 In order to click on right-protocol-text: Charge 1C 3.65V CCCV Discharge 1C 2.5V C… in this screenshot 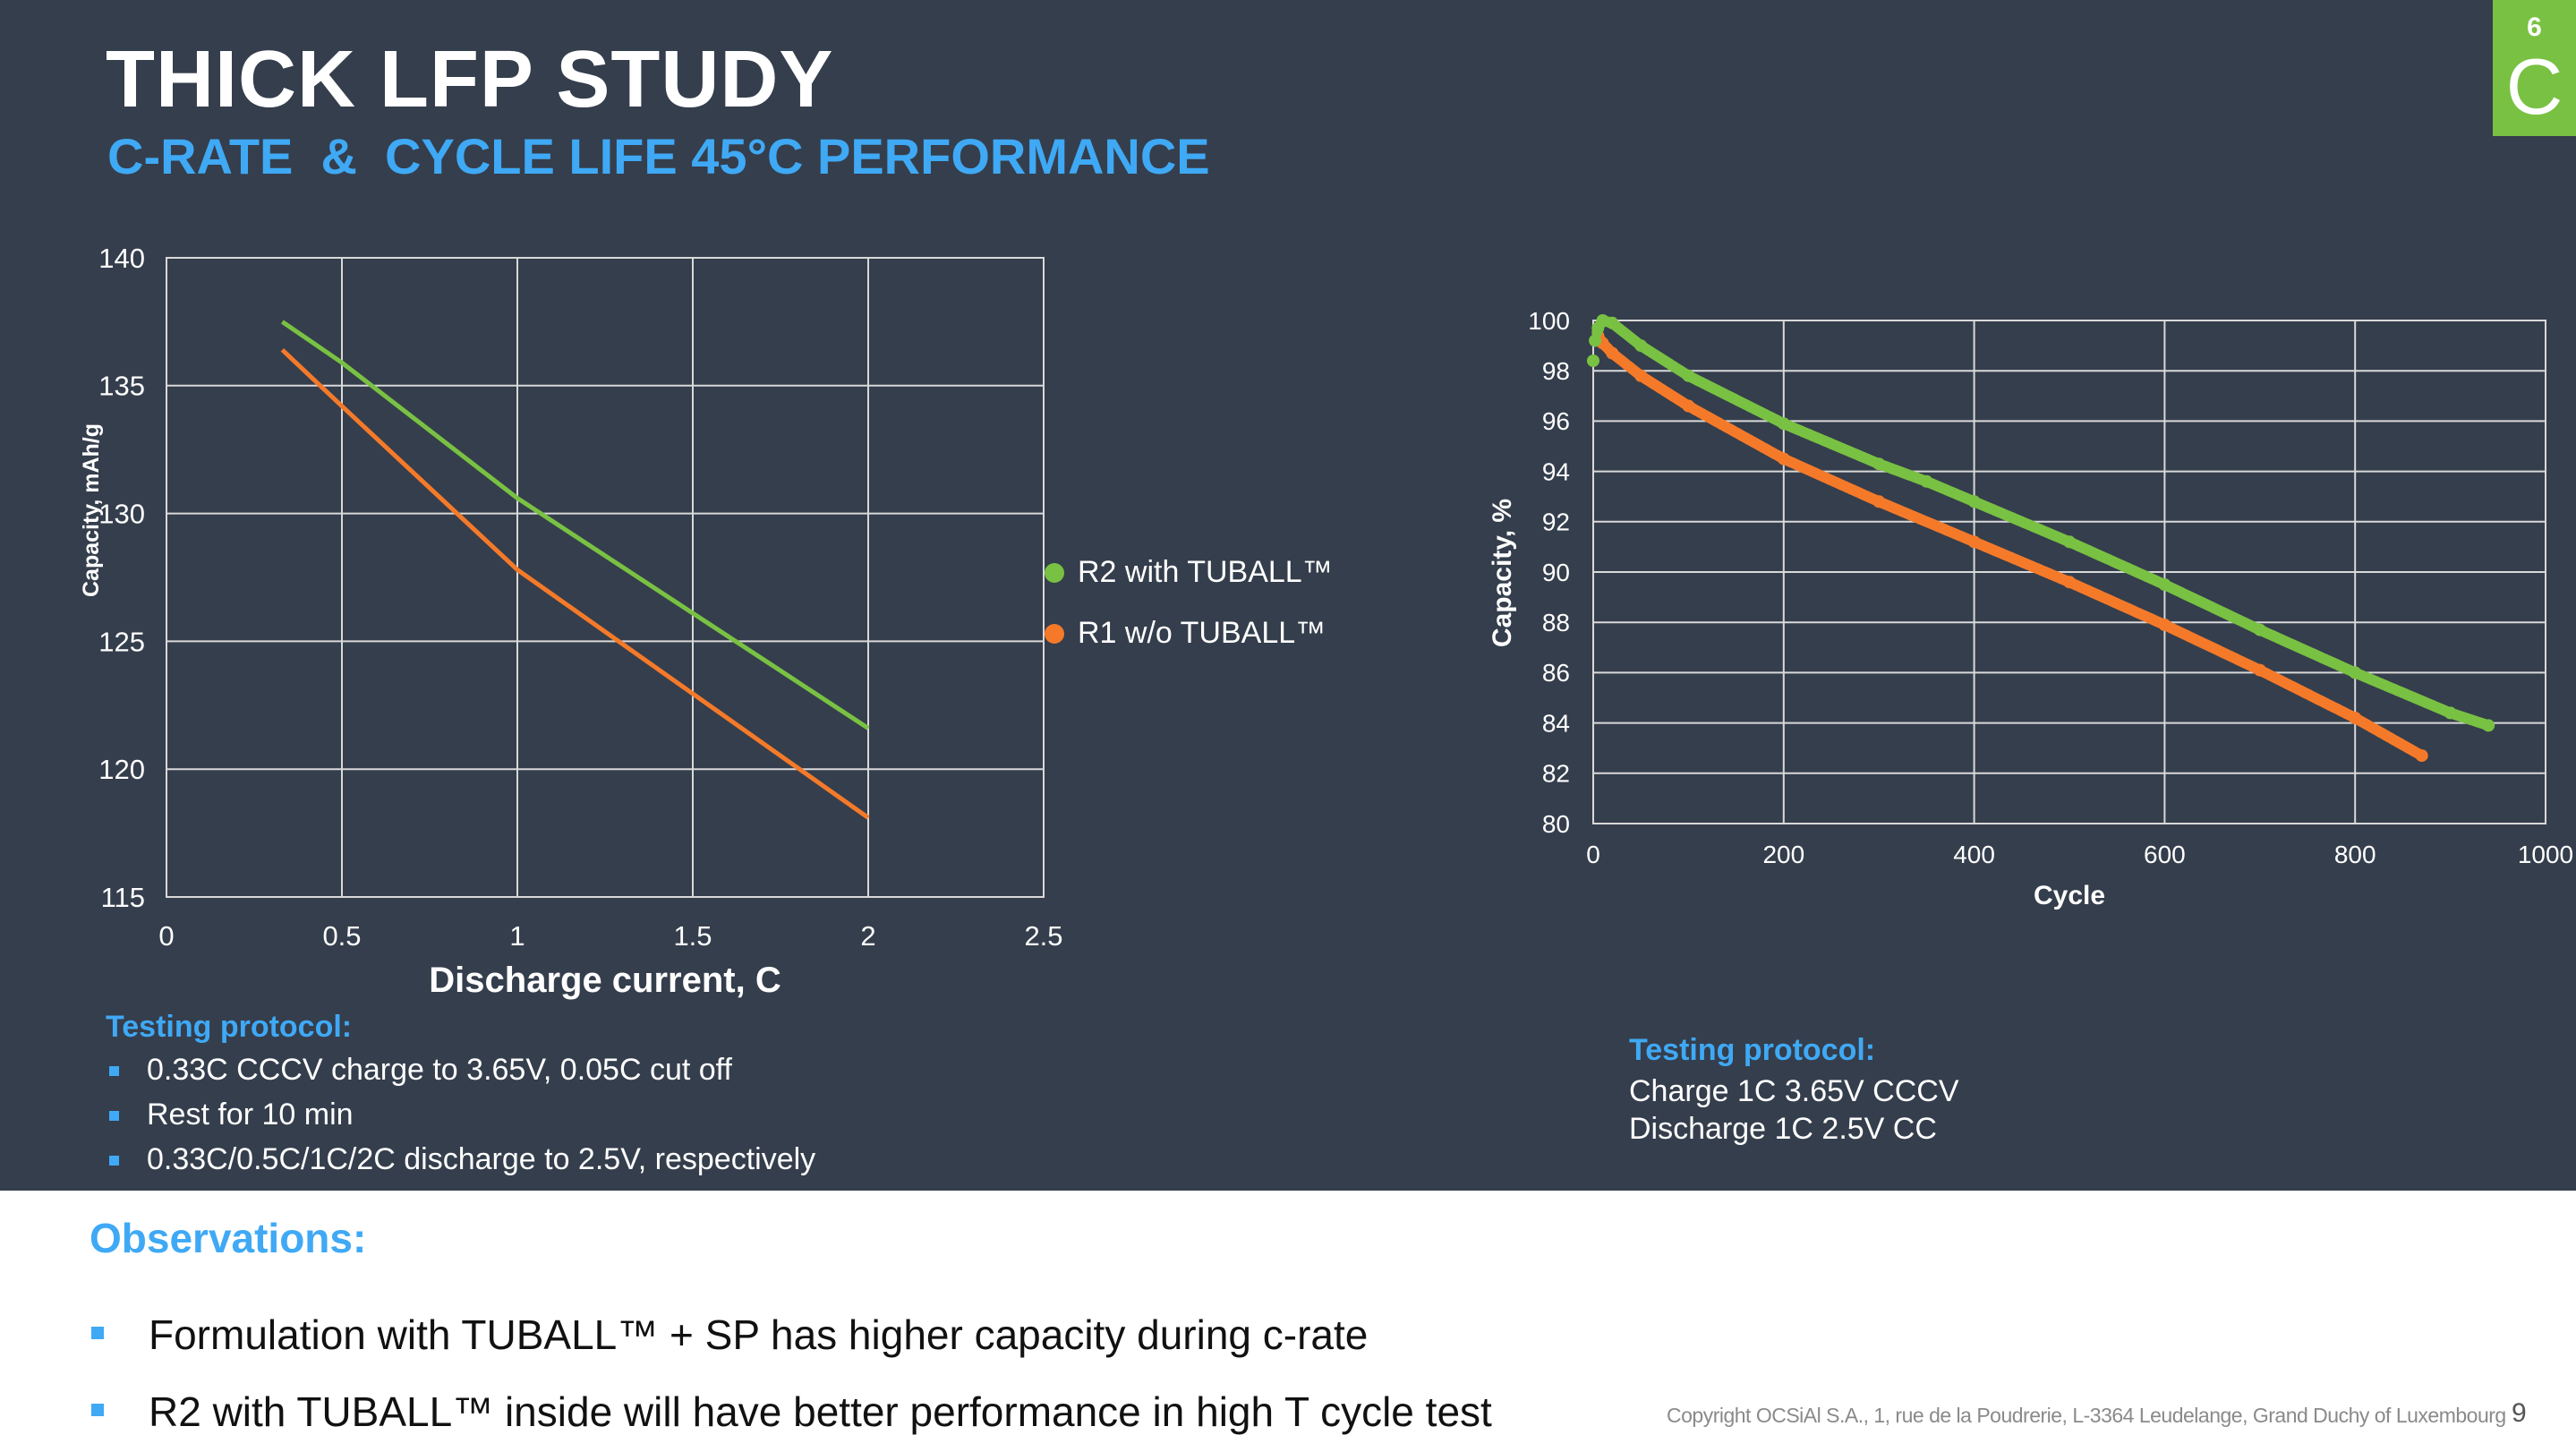, I will do `click(1794, 1110)`.